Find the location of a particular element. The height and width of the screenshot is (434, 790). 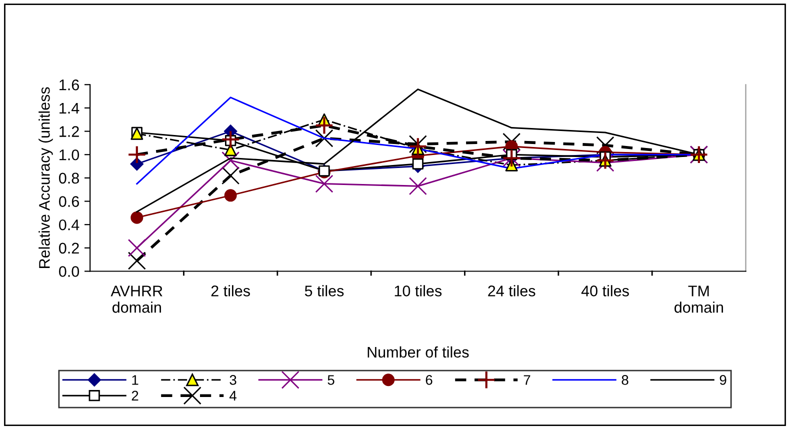

y-tick-label: 0.6 is located at coordinates (69, 201).